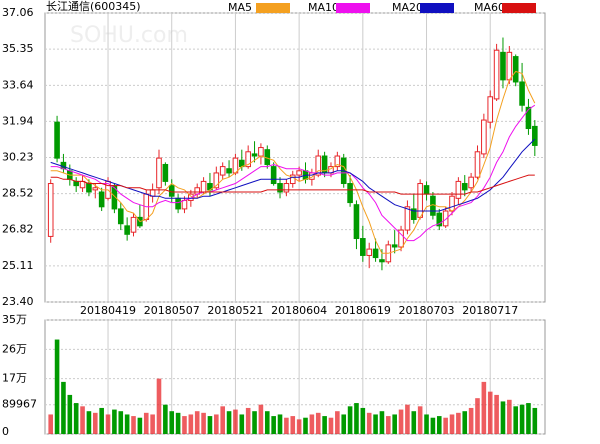 The height and width of the screenshot is (444, 600). I want to click on volume-tick-label: 35万, so click(14, 319).